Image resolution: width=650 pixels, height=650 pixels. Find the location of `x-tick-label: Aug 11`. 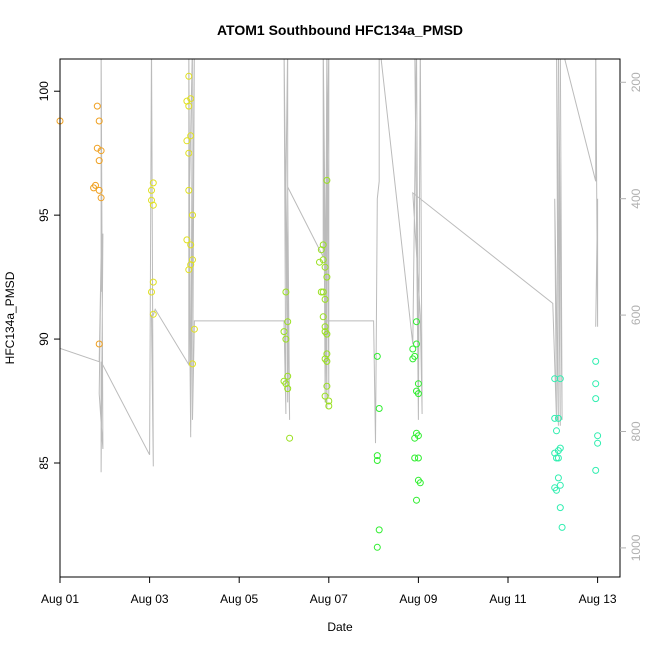

x-tick-label: Aug 11 is located at coordinates (507, 599).